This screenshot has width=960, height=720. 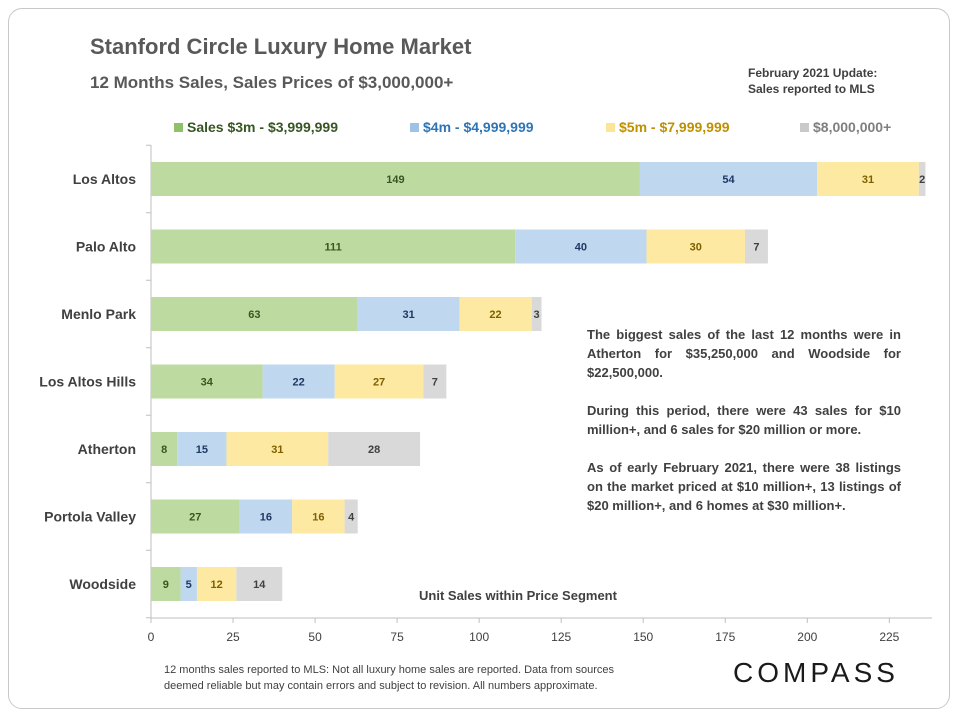 I want to click on data-label: 12, so click(x=217, y=585).